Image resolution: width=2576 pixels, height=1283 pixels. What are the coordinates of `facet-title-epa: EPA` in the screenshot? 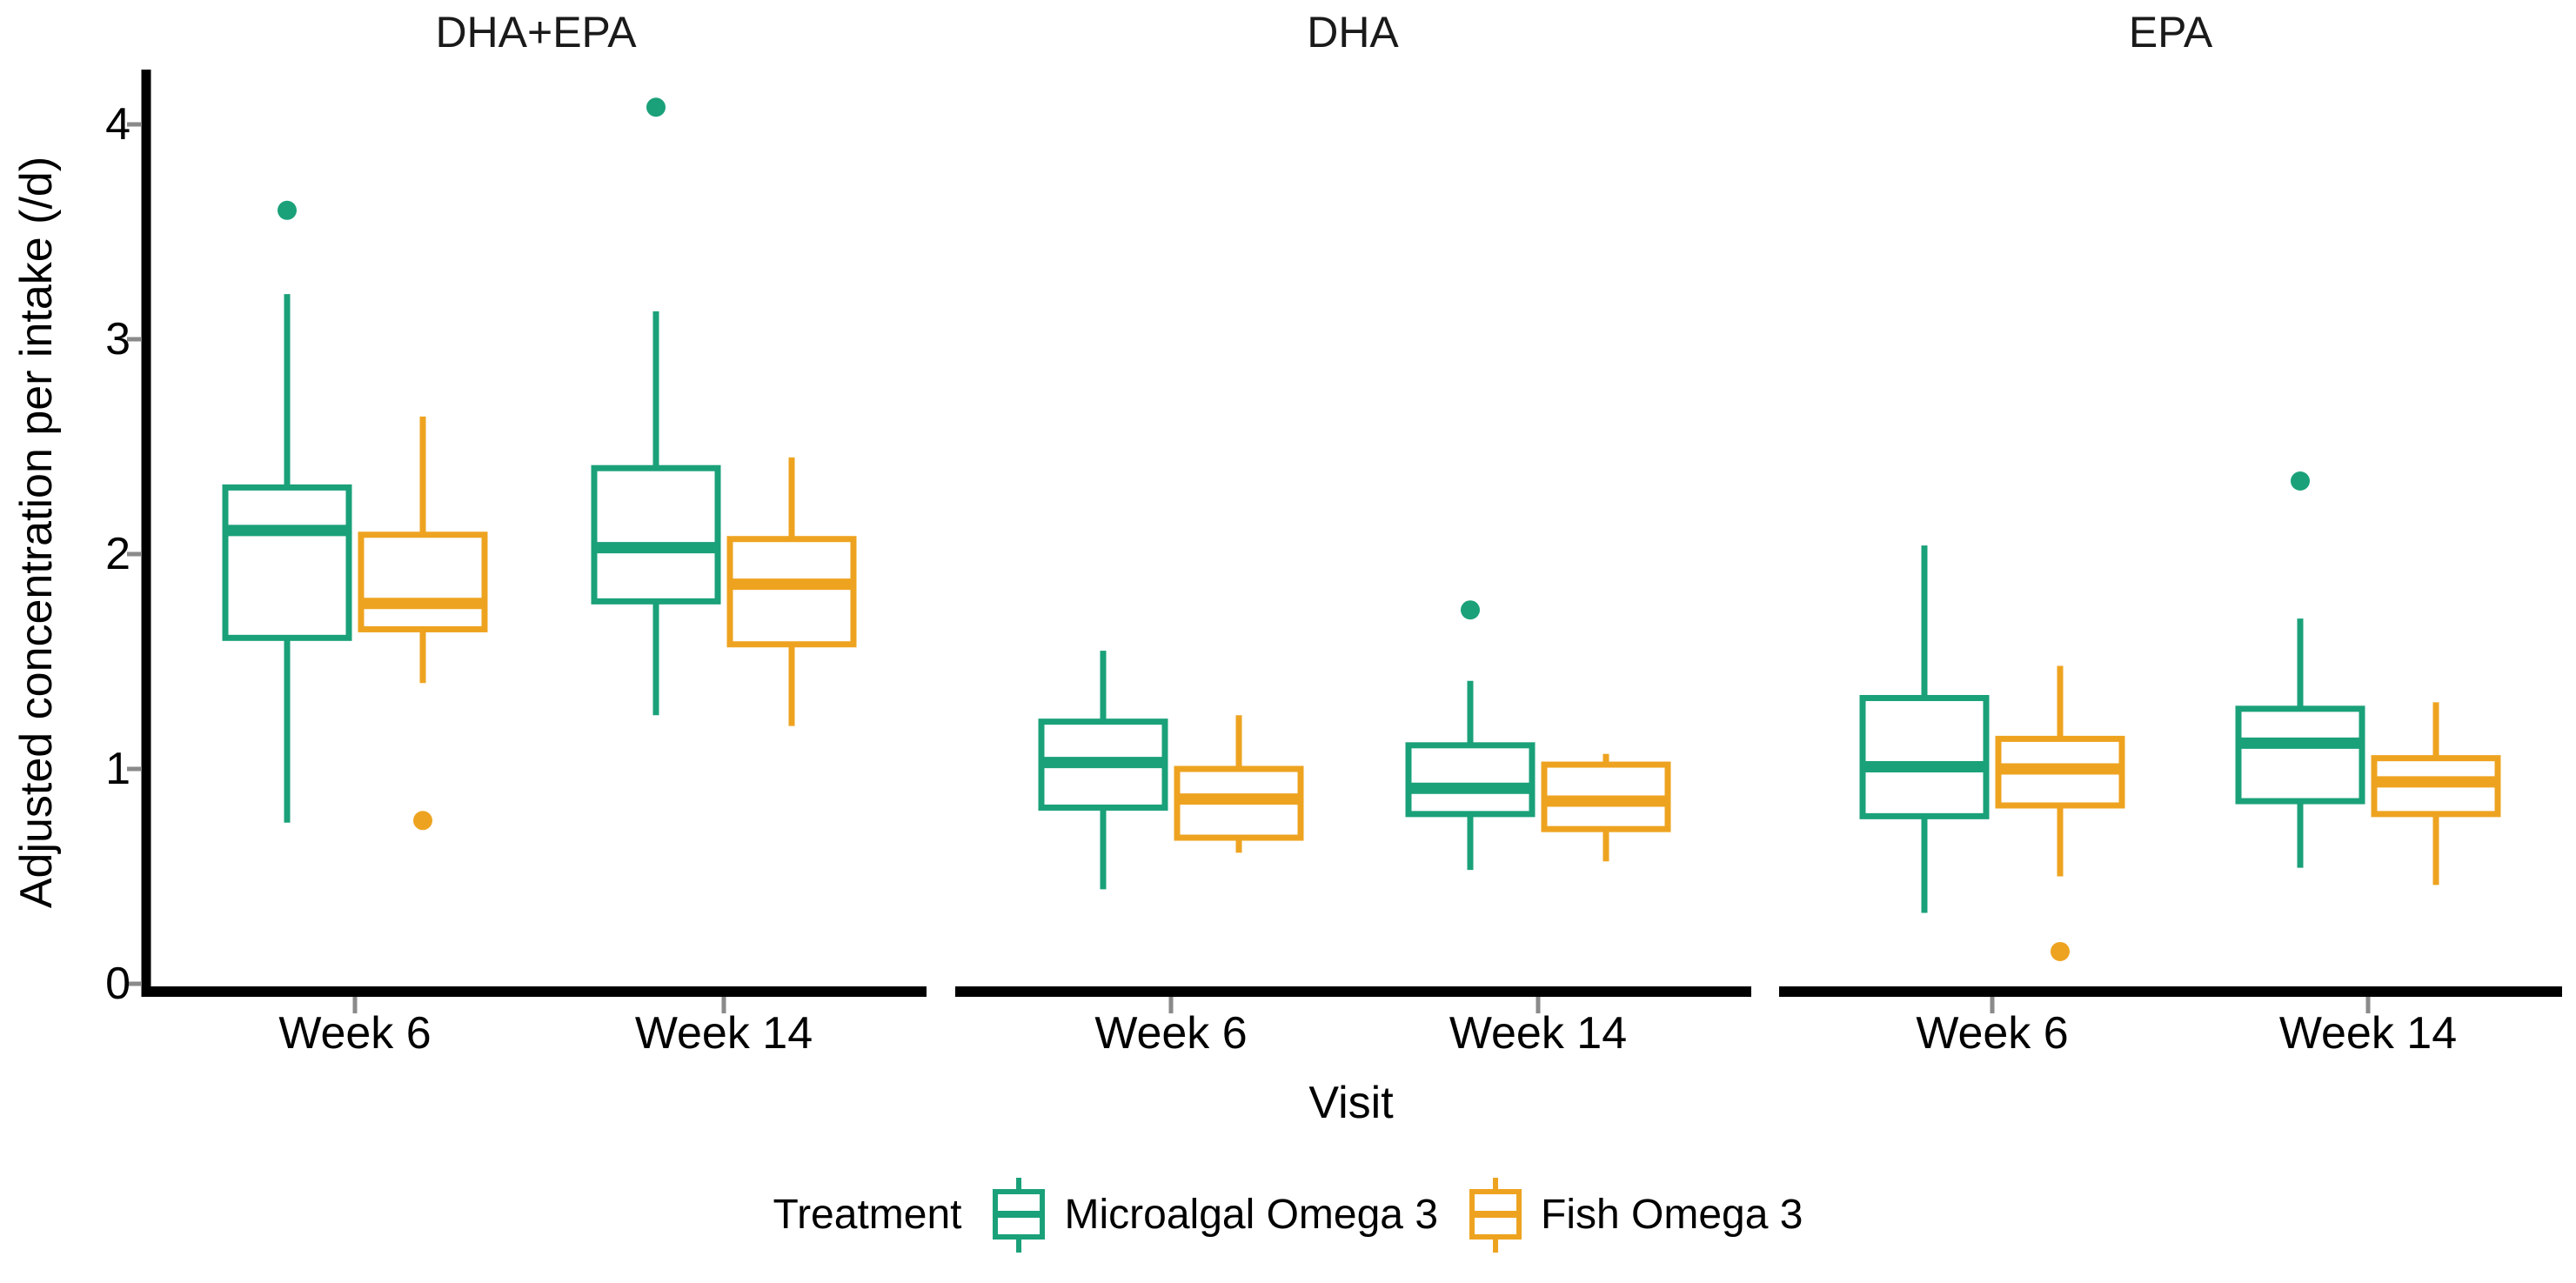 It's located at (2170, 32).